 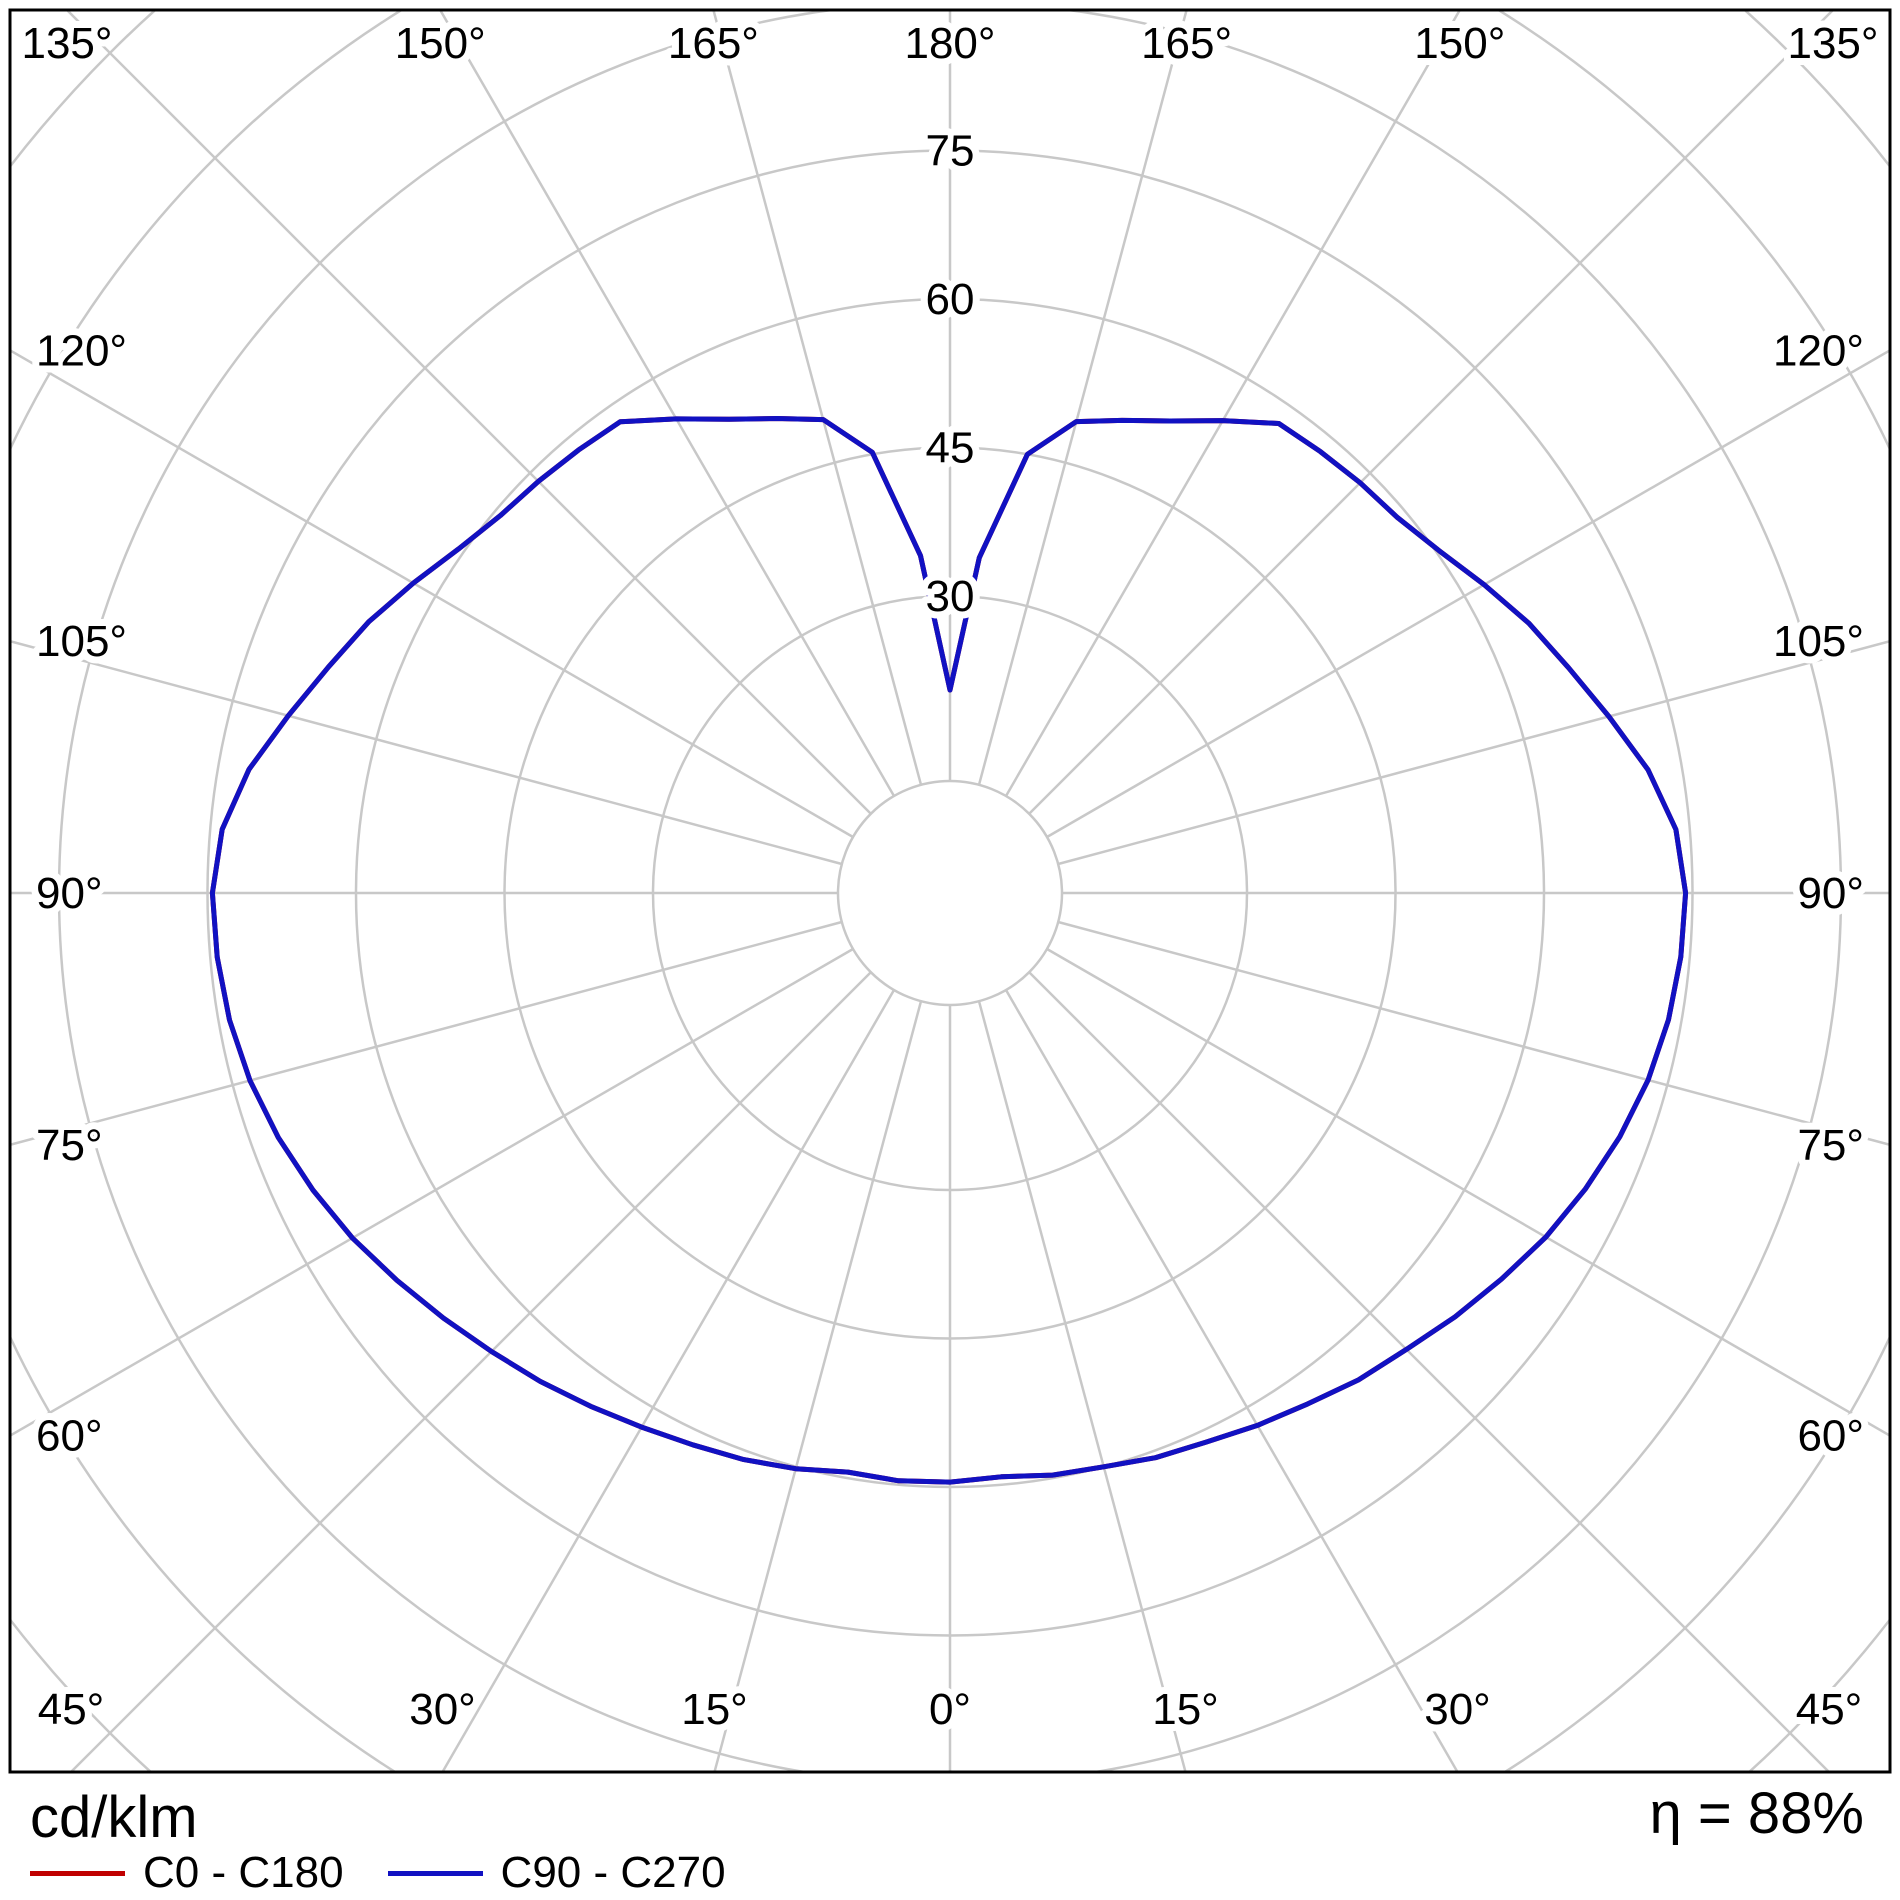 I want to click on svg-text: 60, so click(x=950, y=299).